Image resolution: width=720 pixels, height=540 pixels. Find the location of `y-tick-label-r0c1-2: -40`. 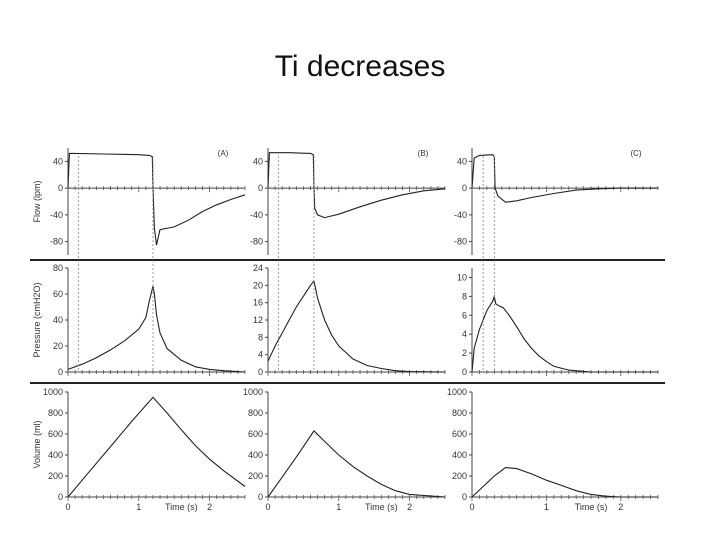

y-tick-label-r0c1-2: -40 is located at coordinates (256, 215).